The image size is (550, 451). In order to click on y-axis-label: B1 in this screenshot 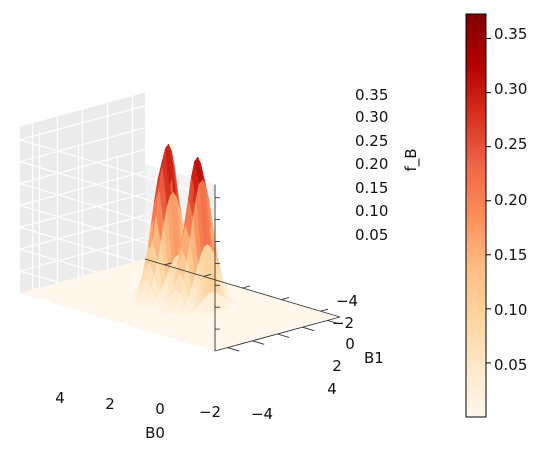, I will do `click(374, 358)`.